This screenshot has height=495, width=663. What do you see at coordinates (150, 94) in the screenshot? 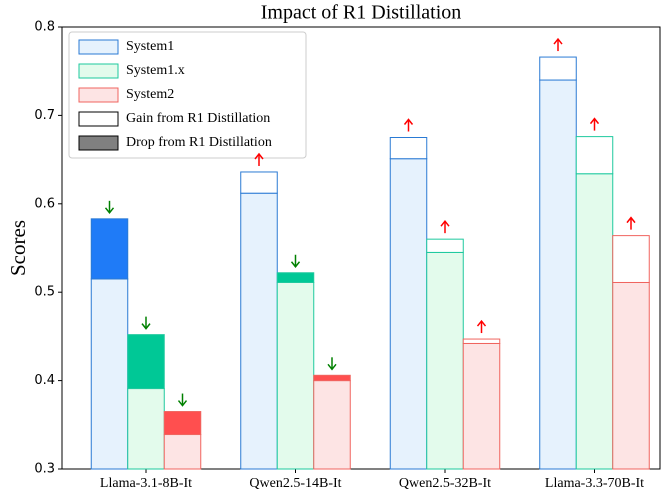
I see `legend-label: System2` at bounding box center [150, 94].